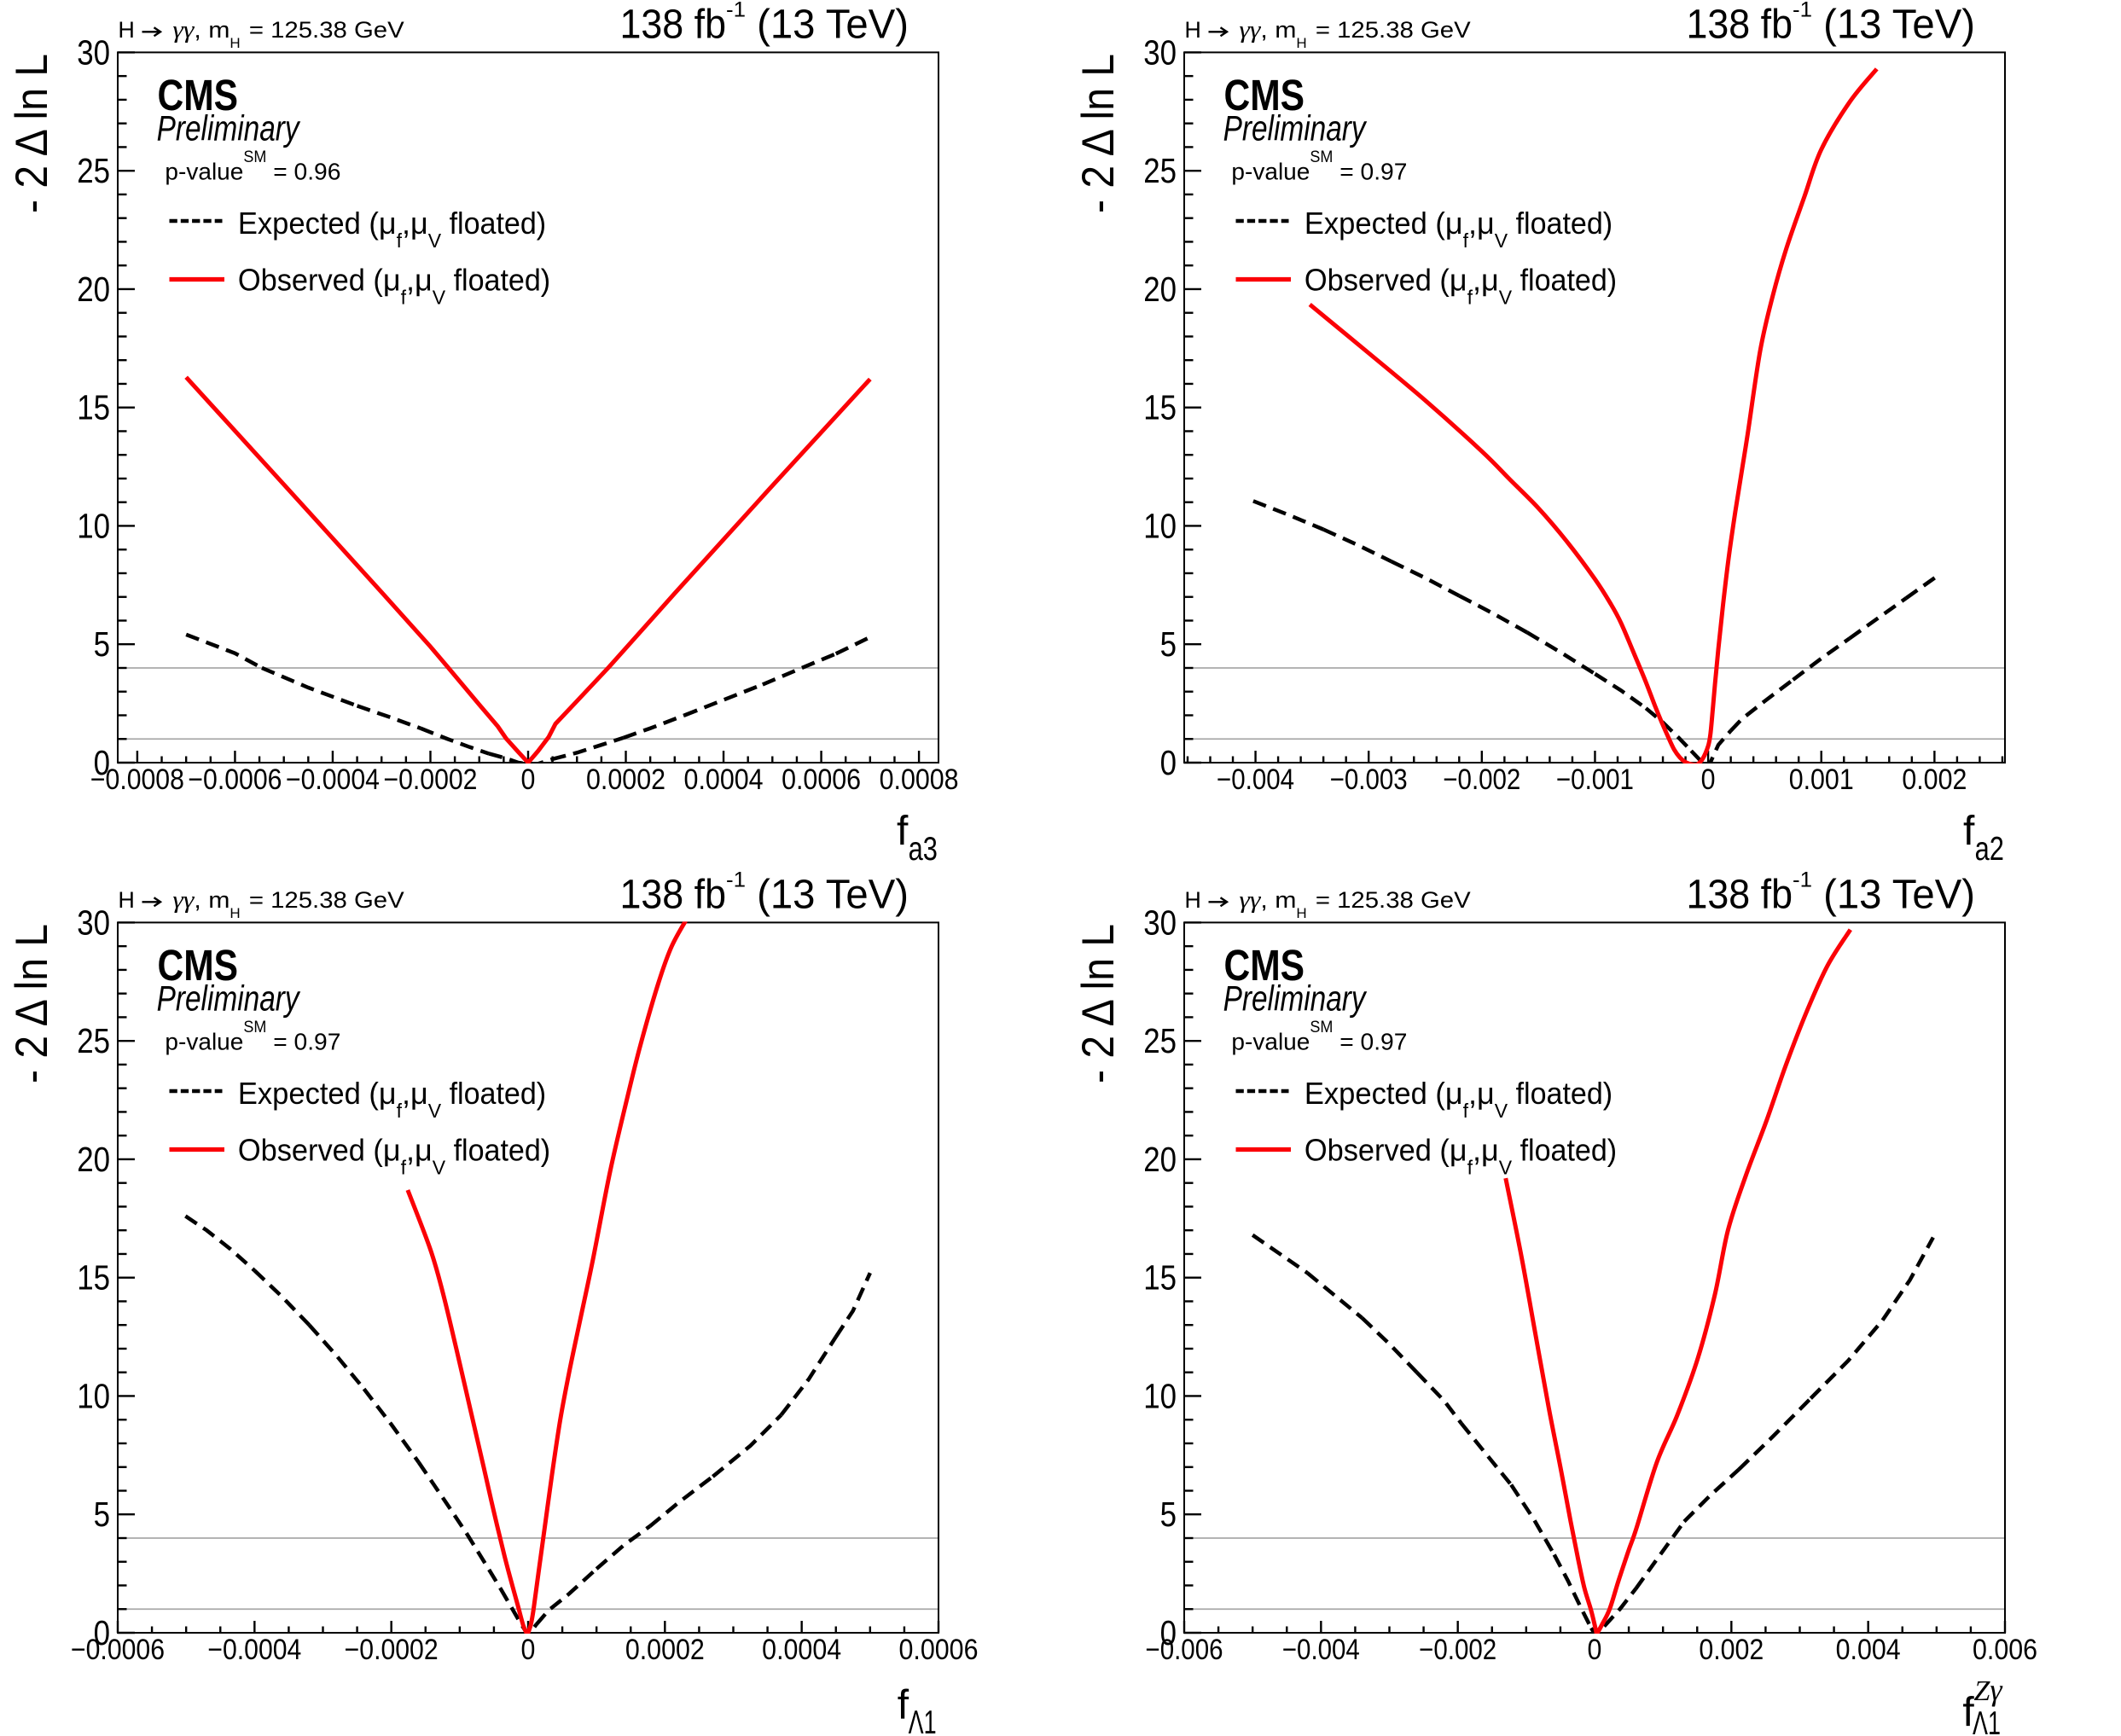 The image size is (2121, 1736). What do you see at coordinates (923, 849) in the screenshot?
I see `svg-text: a3` at bounding box center [923, 849].